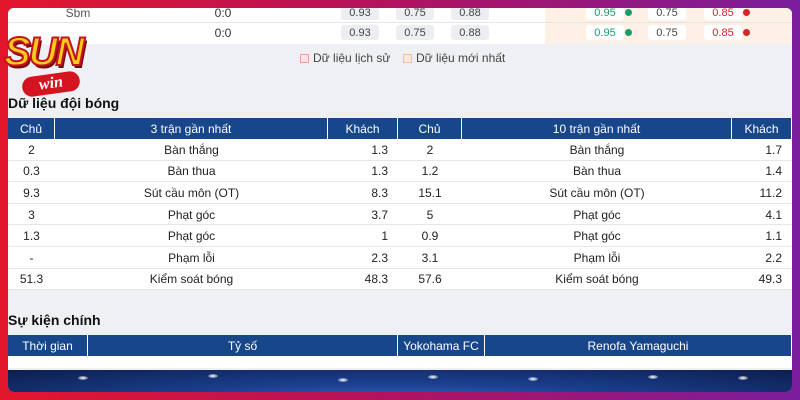  Describe the element at coordinates (384, 236) in the screenshot. I see `table-cell: 1` at that location.